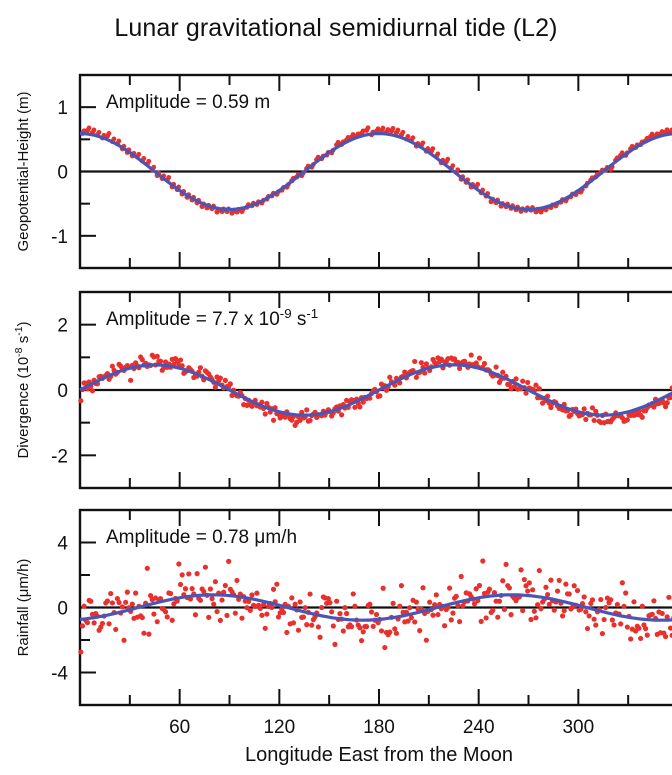 This screenshot has height=775, width=672. I want to click on panel2-ytick-label: 0, so click(62, 391).